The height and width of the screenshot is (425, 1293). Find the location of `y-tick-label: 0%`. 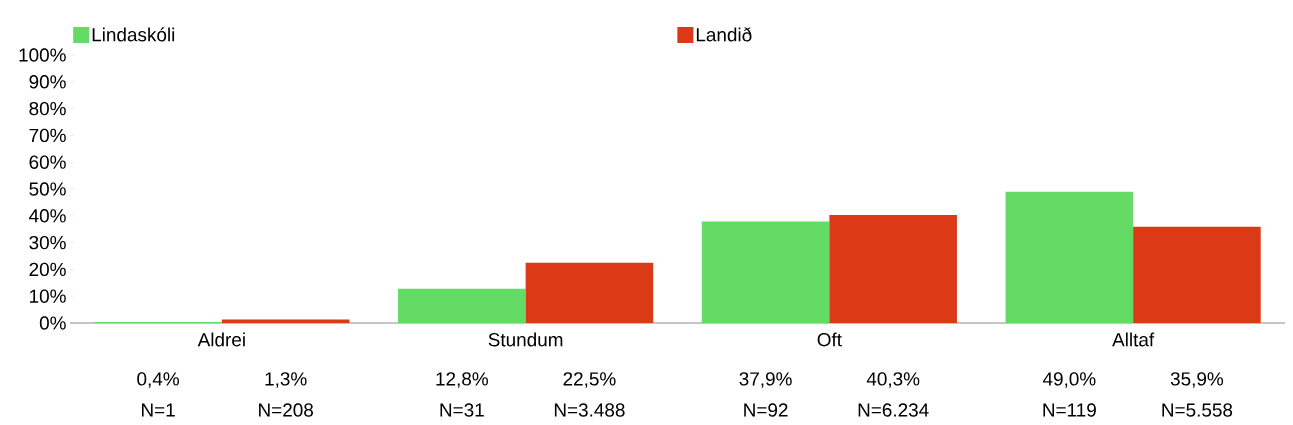

y-tick-label: 0% is located at coordinates (52, 323).